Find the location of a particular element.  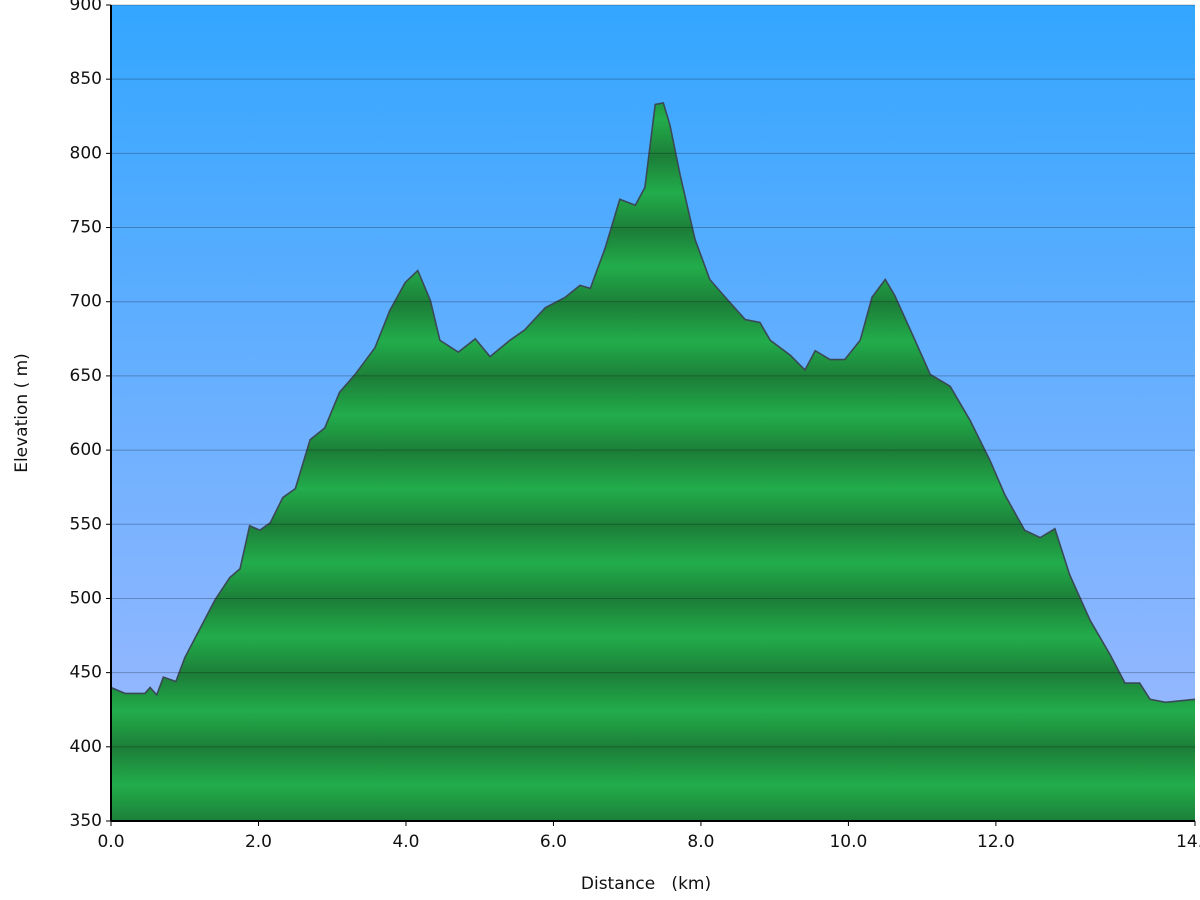

x-tick-label: 8.0 is located at coordinates (700, 842).